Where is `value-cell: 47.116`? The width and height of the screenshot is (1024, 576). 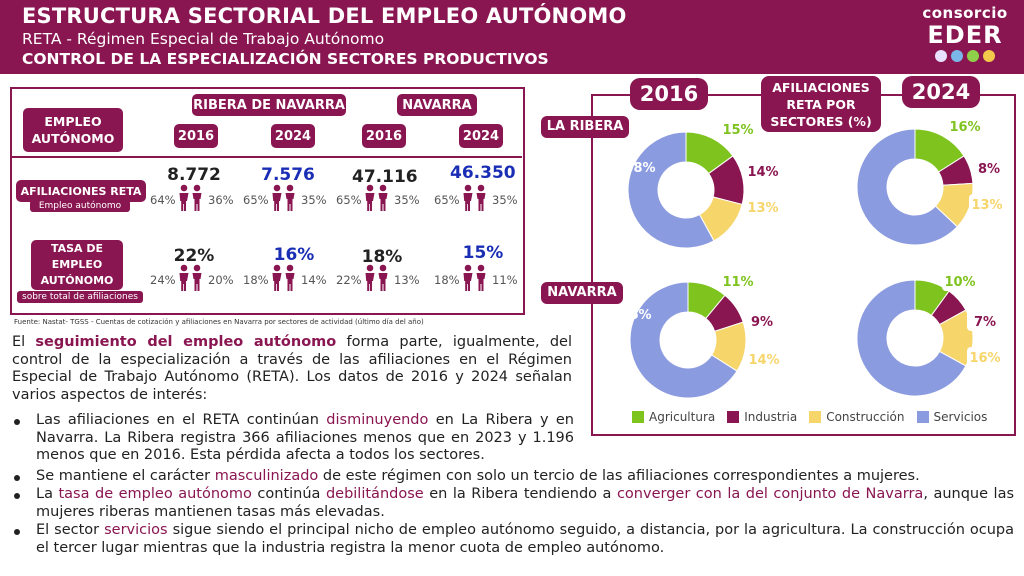
value-cell: 47.116 is located at coordinates (385, 177).